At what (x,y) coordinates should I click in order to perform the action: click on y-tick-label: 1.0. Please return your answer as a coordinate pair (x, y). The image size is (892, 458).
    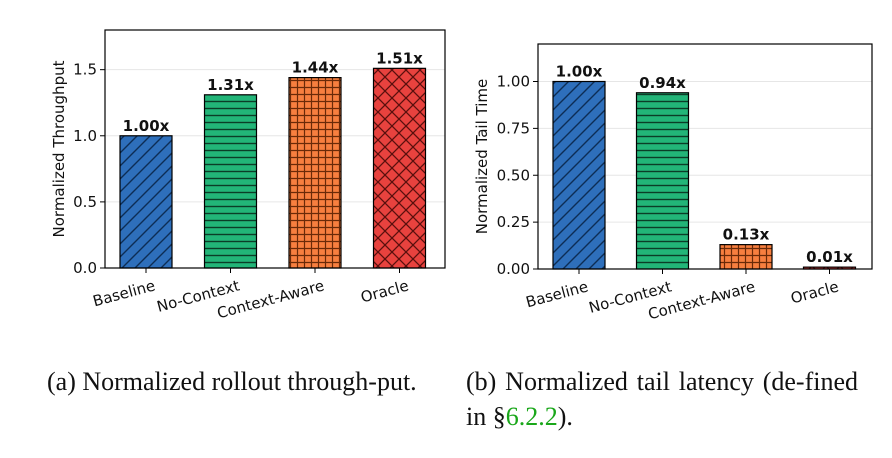
    Looking at the image, I should click on (85, 136).